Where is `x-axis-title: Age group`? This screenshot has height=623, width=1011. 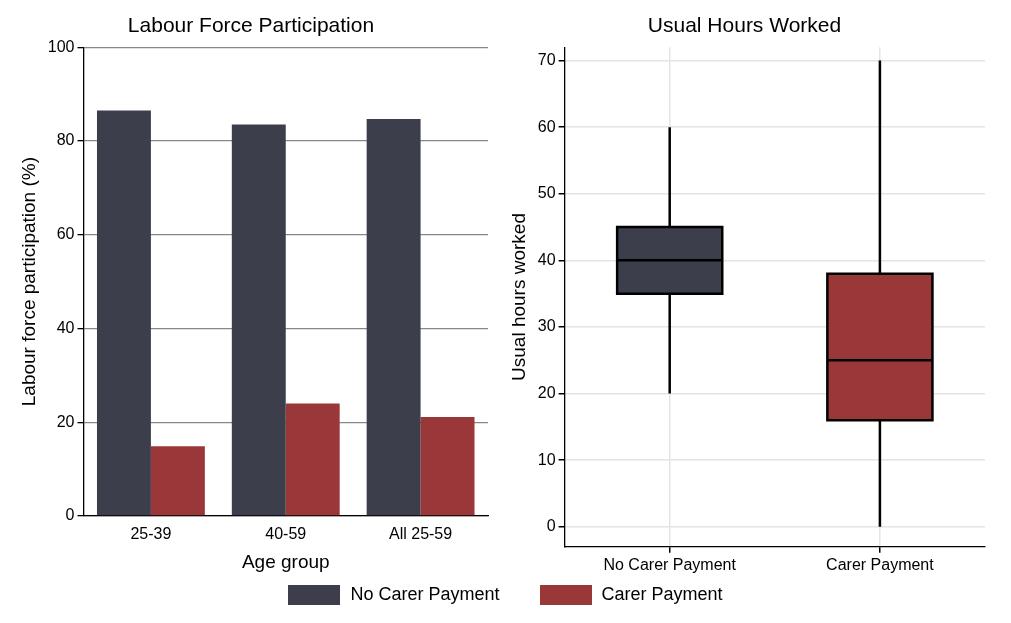 x-axis-title: Age group is located at coordinates (285, 561).